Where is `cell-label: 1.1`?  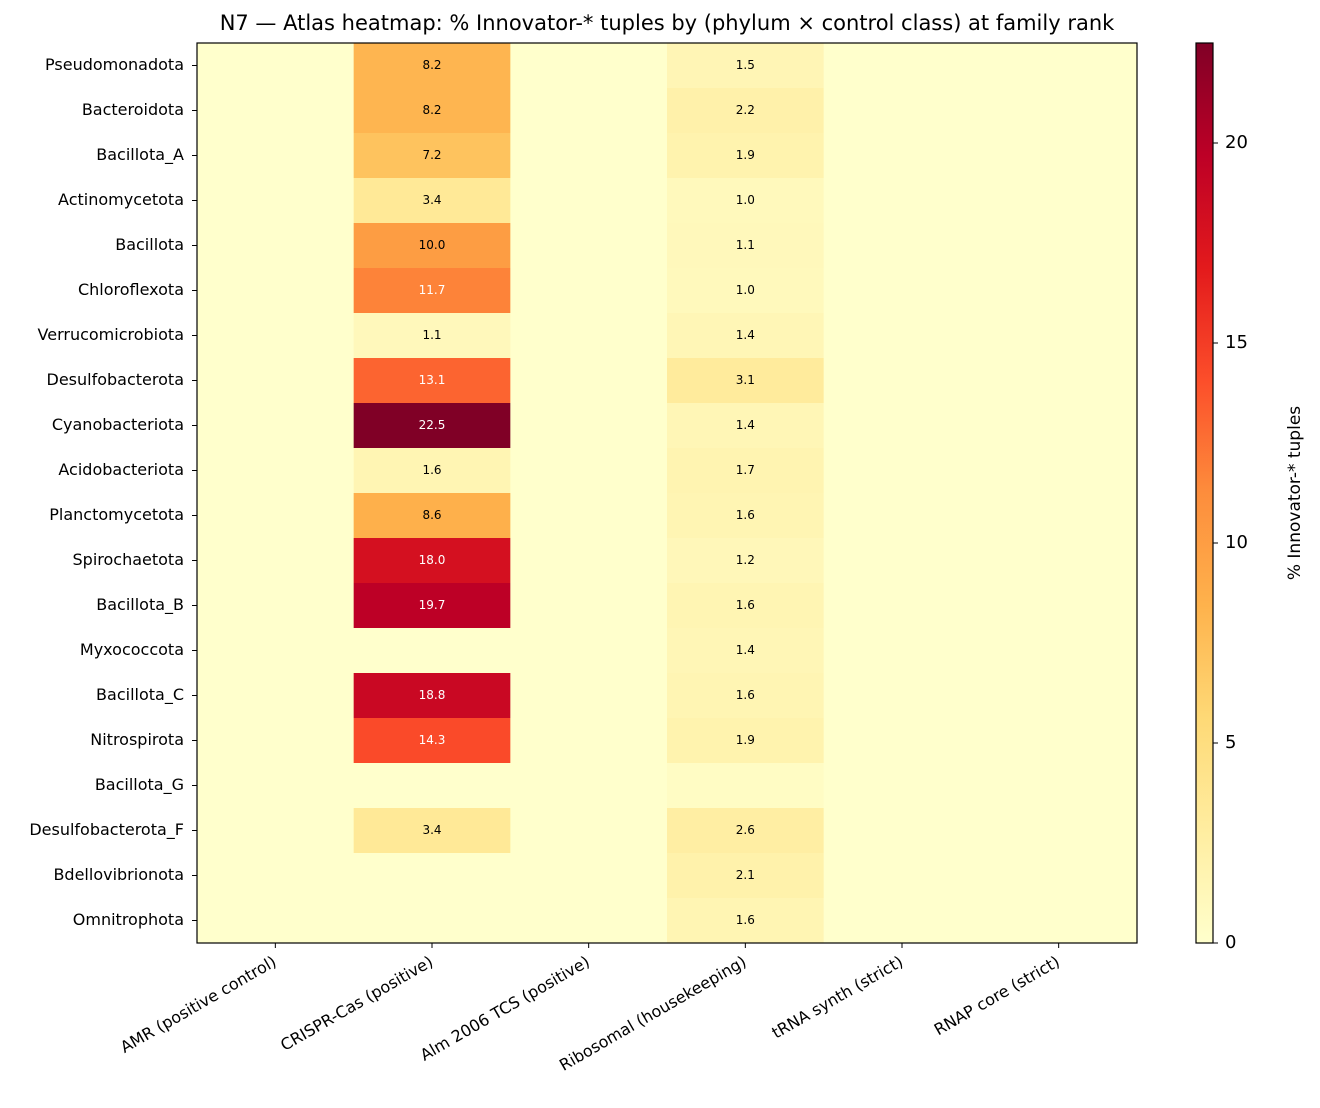 cell-label: 1.1 is located at coordinates (431, 335).